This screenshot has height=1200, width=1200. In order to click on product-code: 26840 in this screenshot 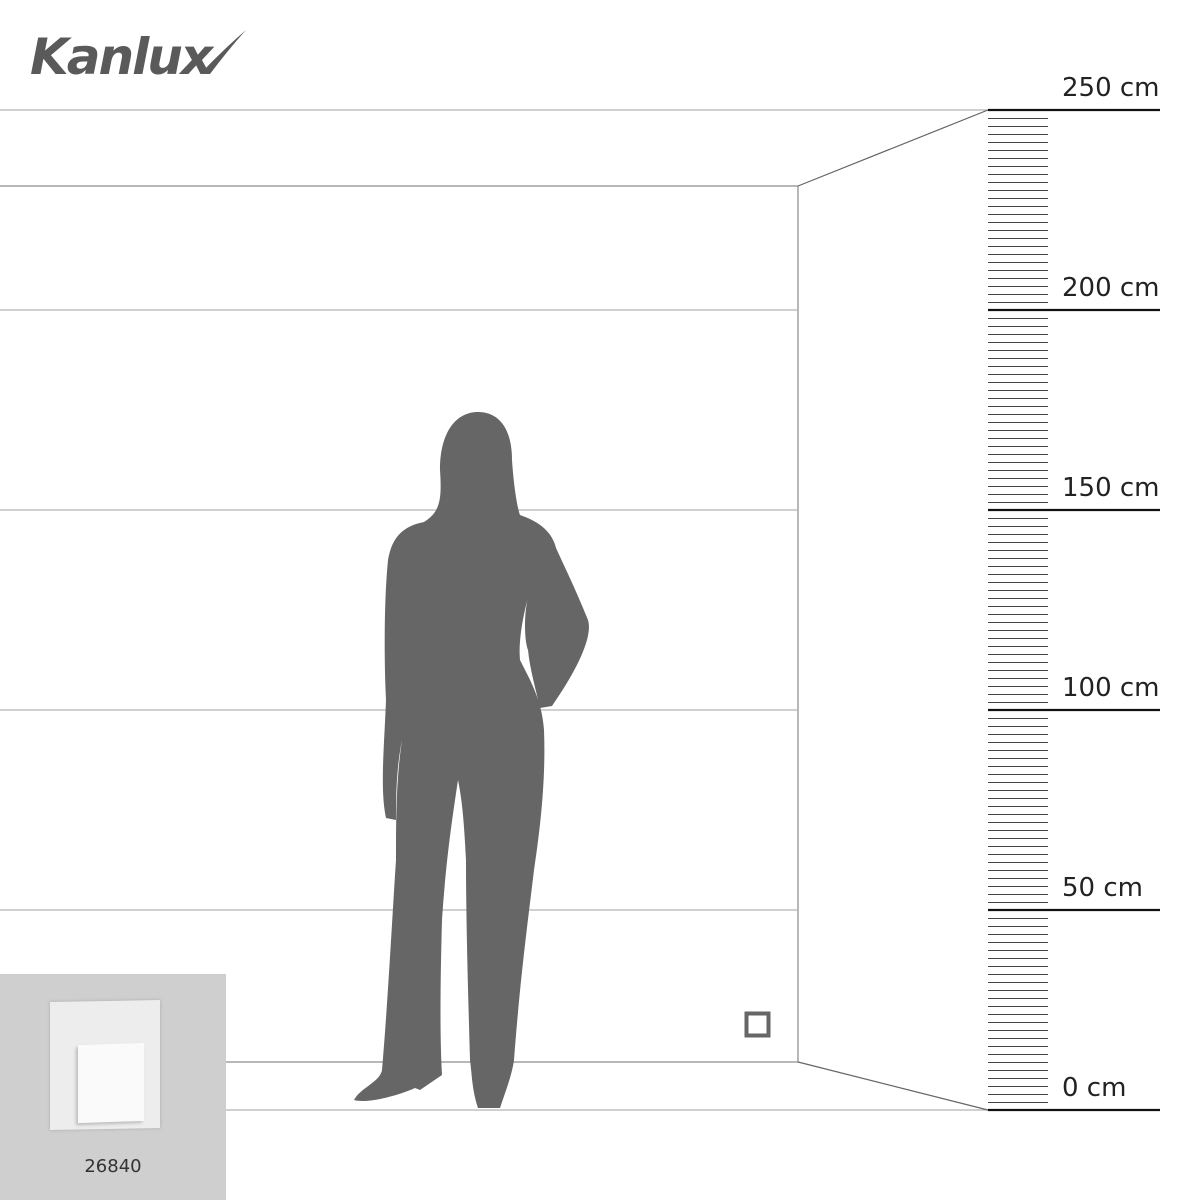, I will do `click(113, 1166)`.